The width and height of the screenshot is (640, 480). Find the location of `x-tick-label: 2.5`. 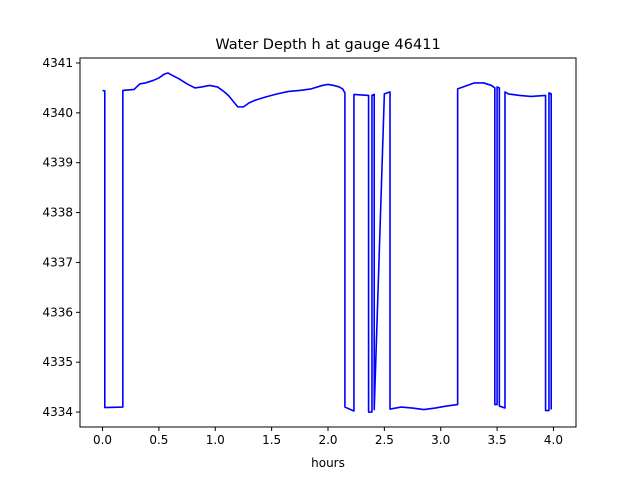

x-tick-label: 2.5 is located at coordinates (384, 440).